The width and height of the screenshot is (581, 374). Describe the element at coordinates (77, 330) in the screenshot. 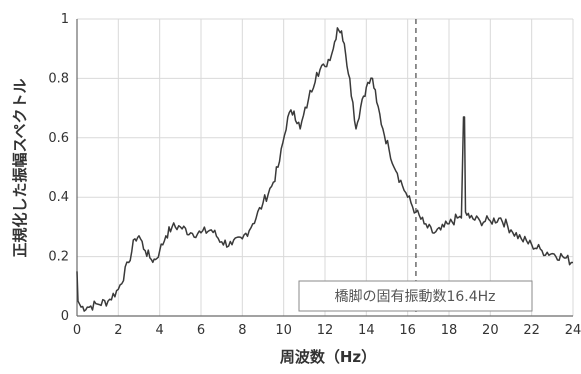

I see `x-tick-label: 0` at that location.